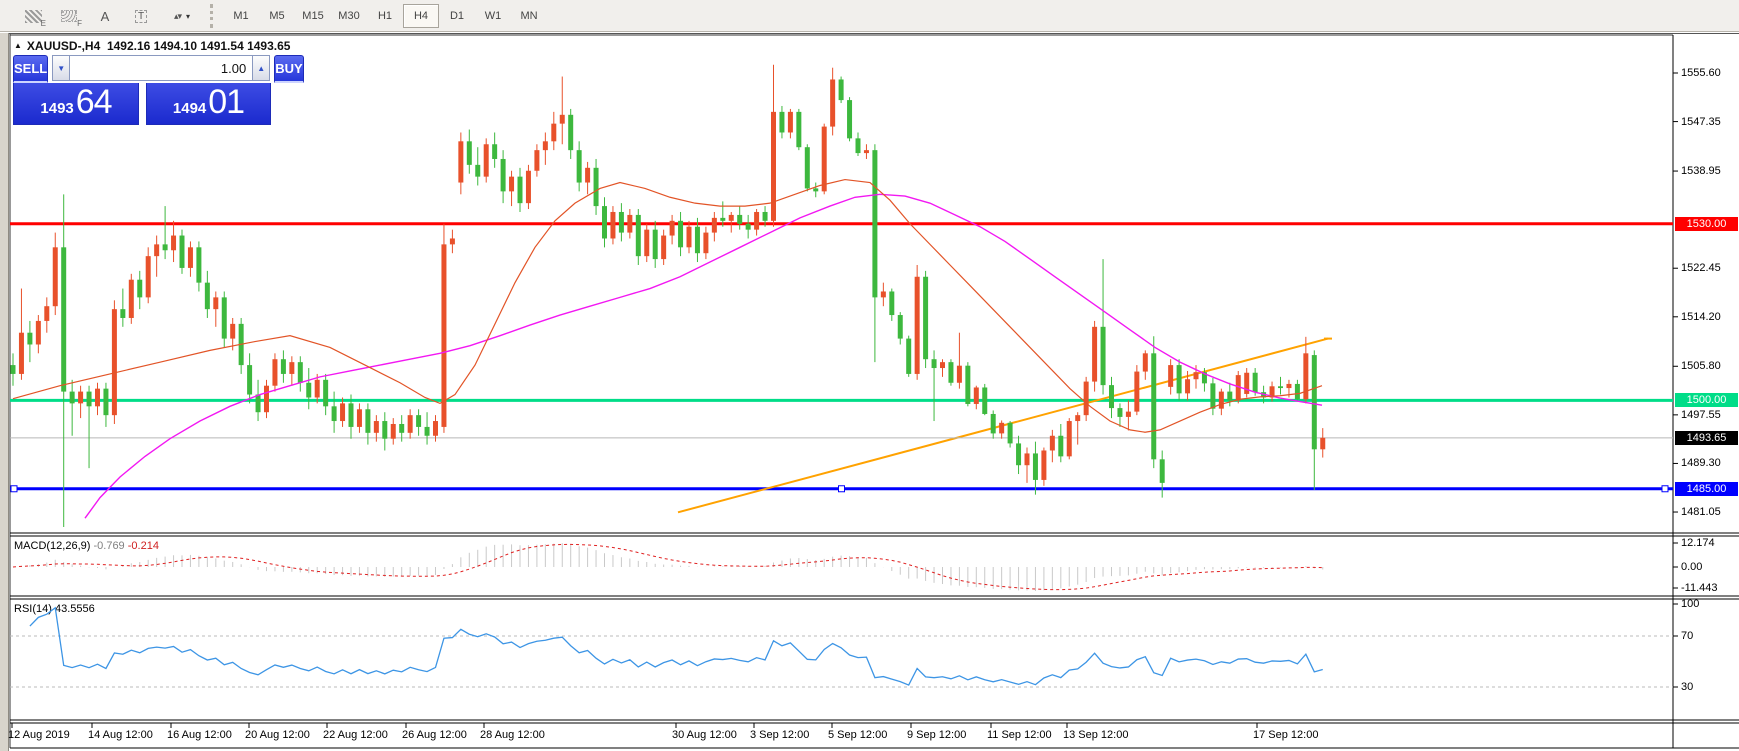 Image resolution: width=1739 pixels, height=751 pixels. I want to click on fibo-grid-icon: F, so click(69, 16).